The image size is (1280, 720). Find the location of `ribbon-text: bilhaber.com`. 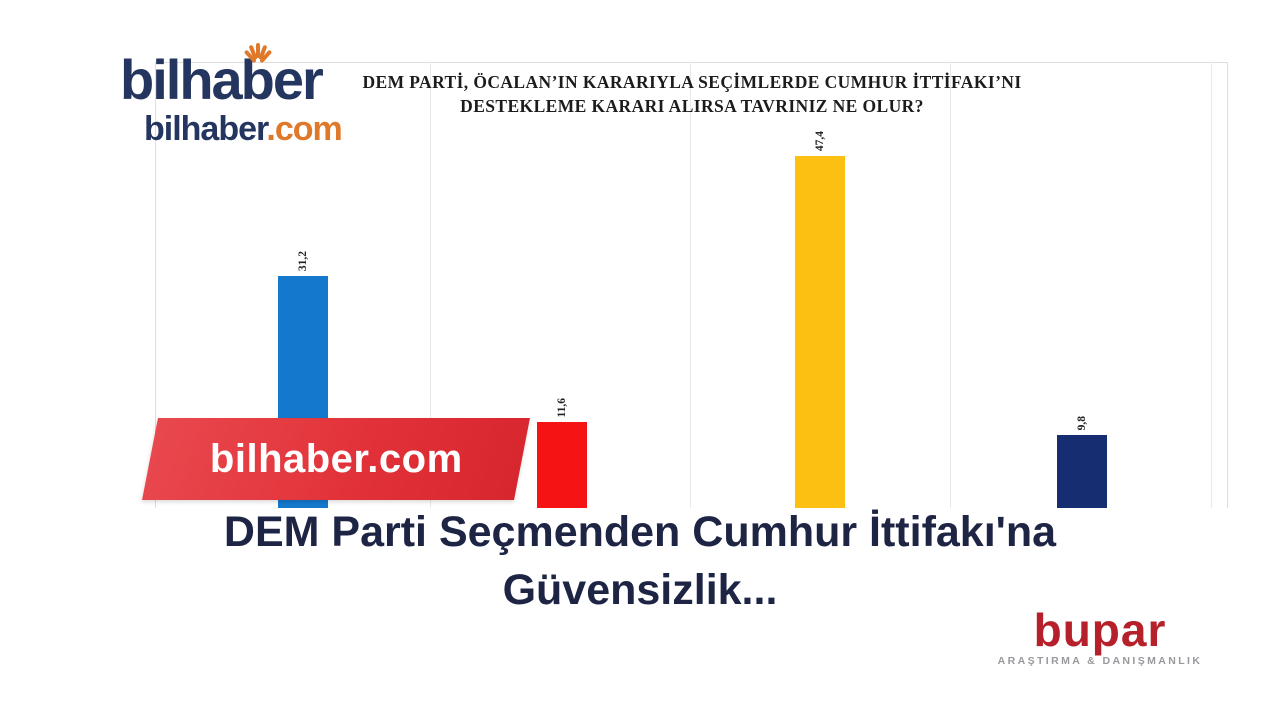

ribbon-text: bilhaber.com is located at coordinates (336, 458).